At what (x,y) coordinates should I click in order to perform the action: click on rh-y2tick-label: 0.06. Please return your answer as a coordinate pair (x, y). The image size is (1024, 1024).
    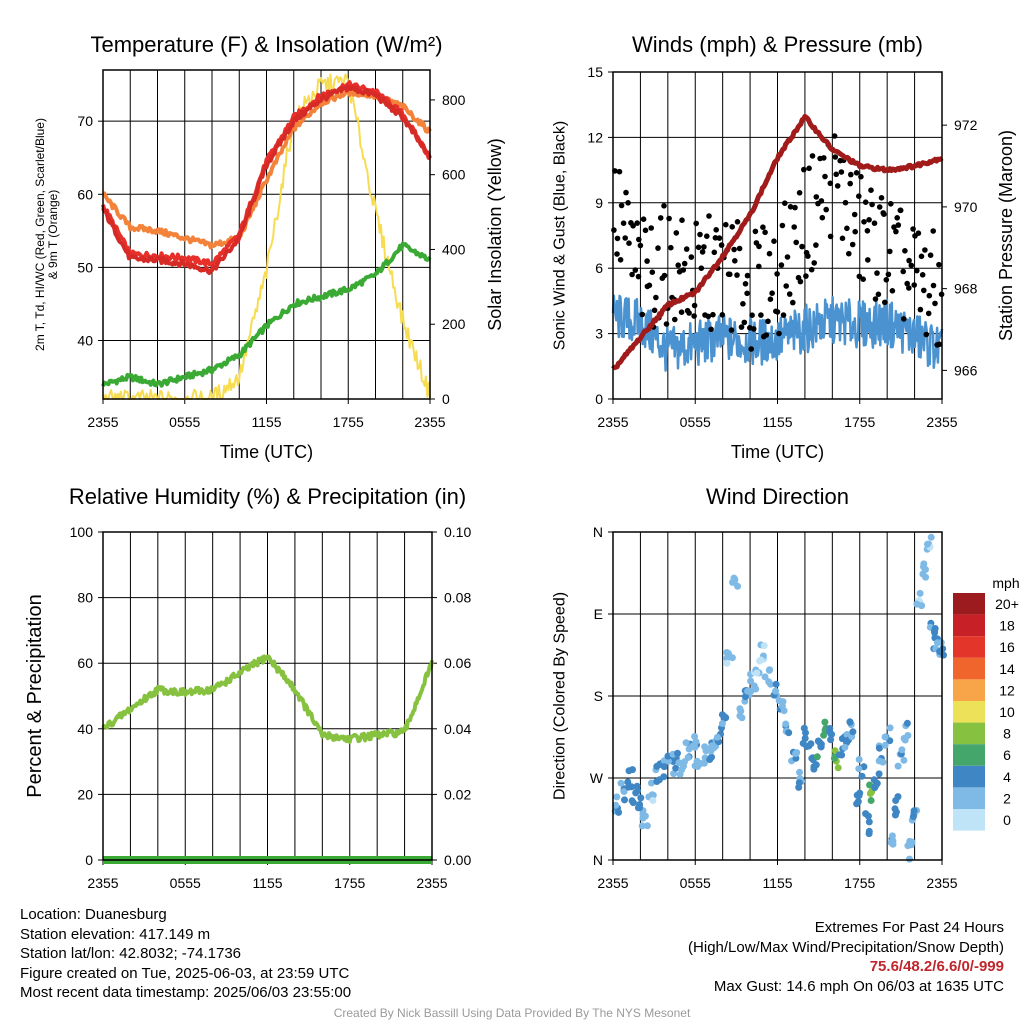
    Looking at the image, I should click on (457, 663).